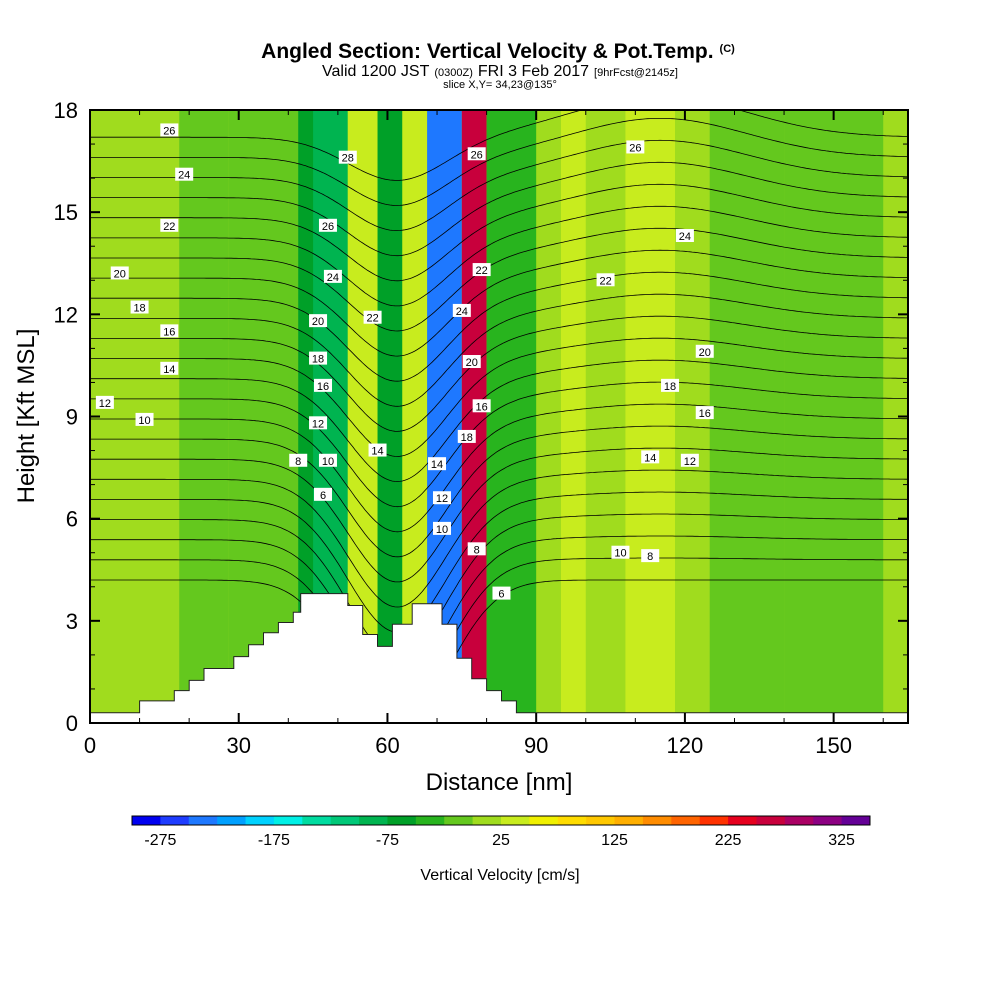 The height and width of the screenshot is (1000, 1000). Describe the element at coordinates (689, 460) in the screenshot. I see `contour-label-39: 12` at that location.